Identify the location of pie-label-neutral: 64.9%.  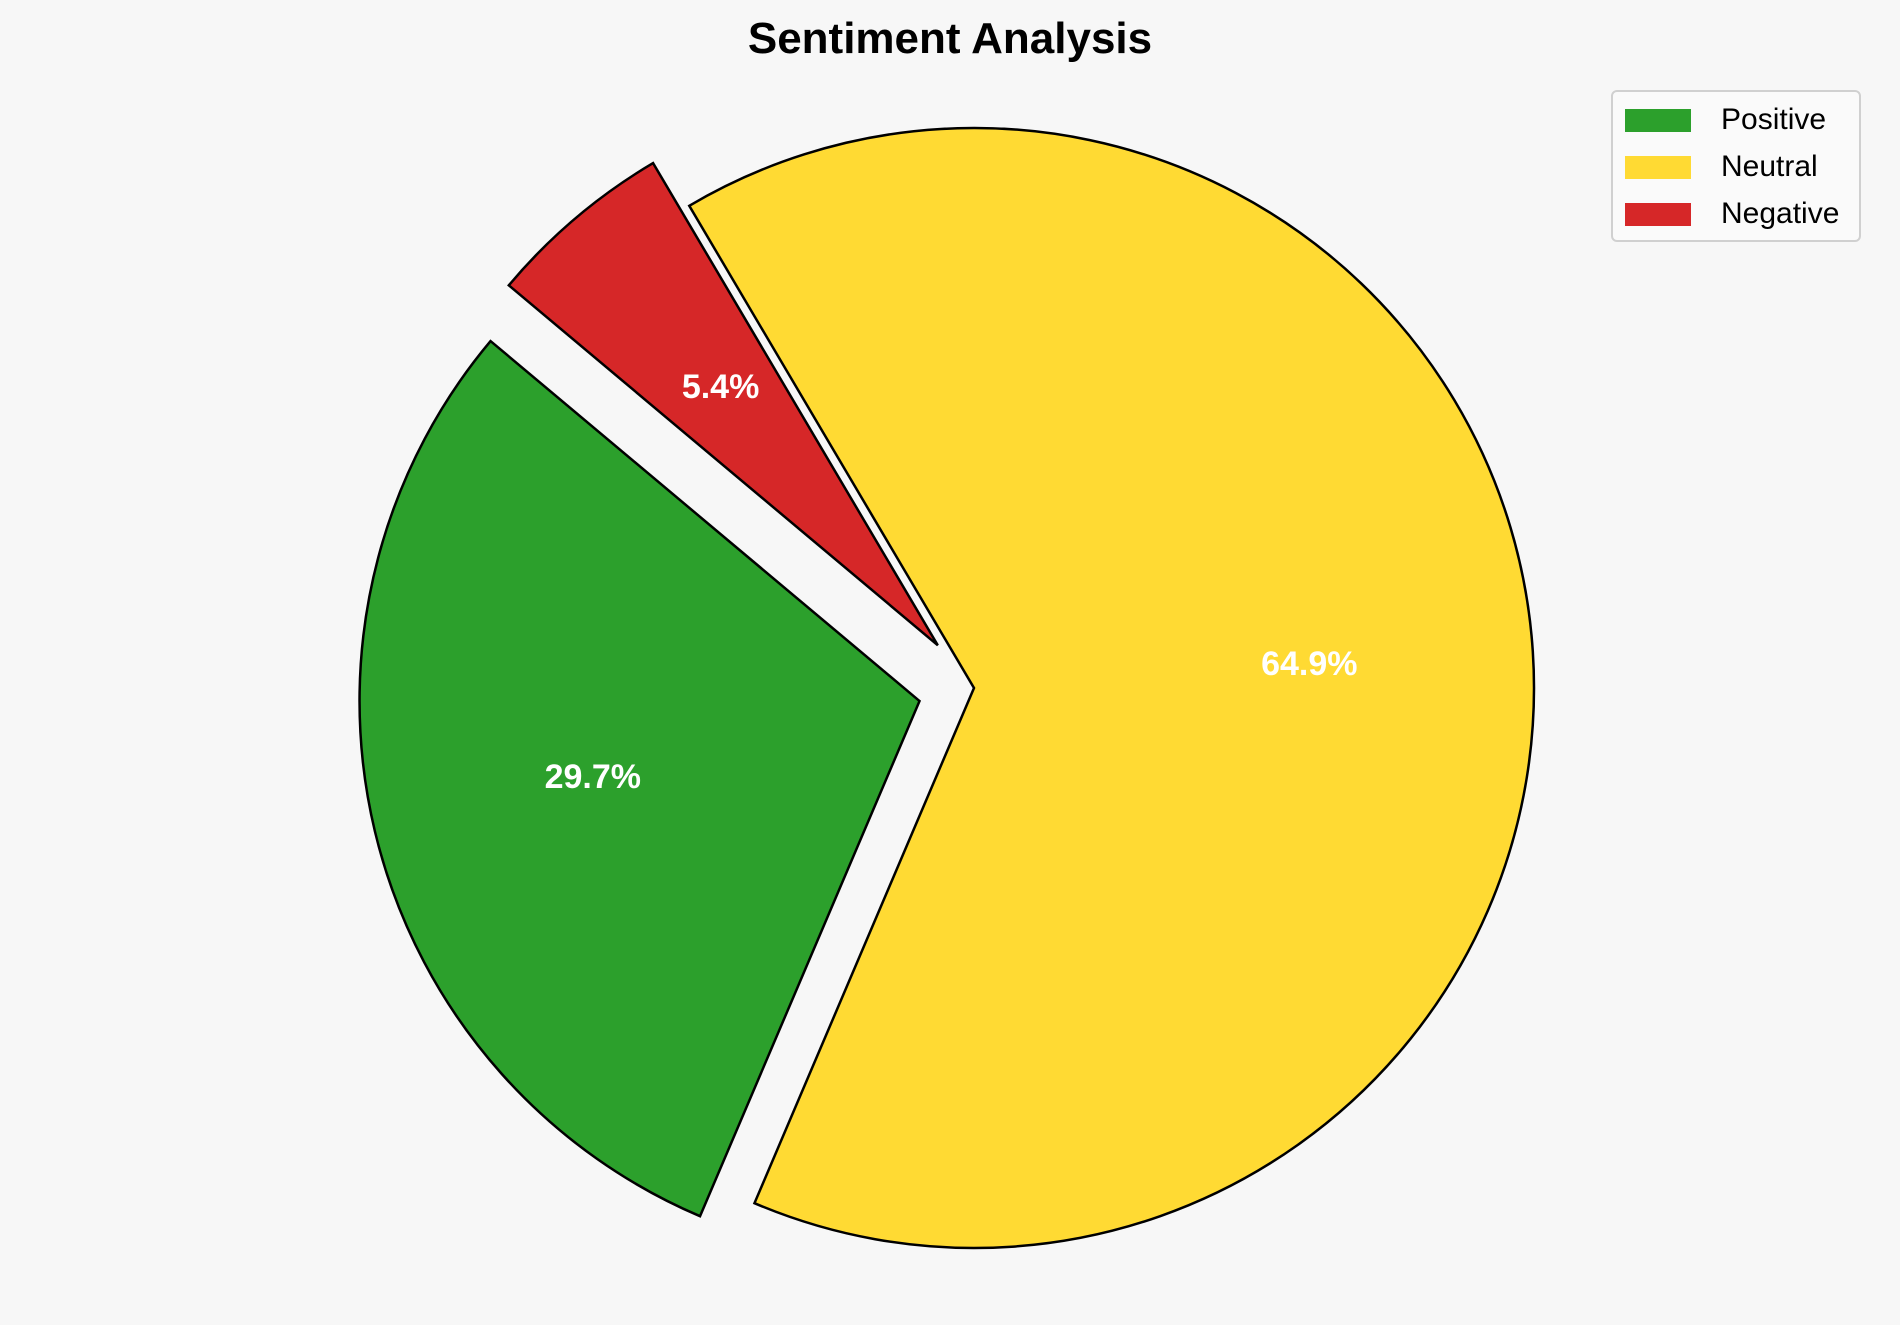
(1309, 664).